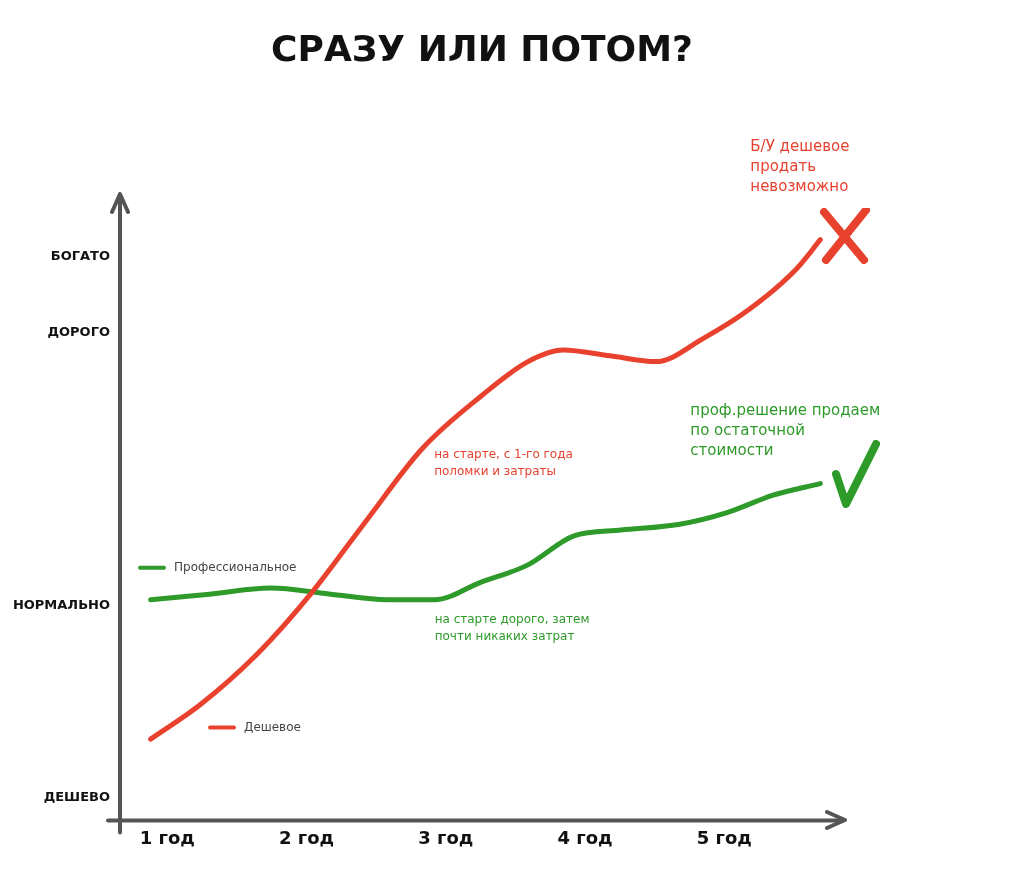 The width and height of the screenshot is (1024, 878). What do you see at coordinates (272, 726) in the screenshot?
I see `legend-label: Дешевое` at bounding box center [272, 726].